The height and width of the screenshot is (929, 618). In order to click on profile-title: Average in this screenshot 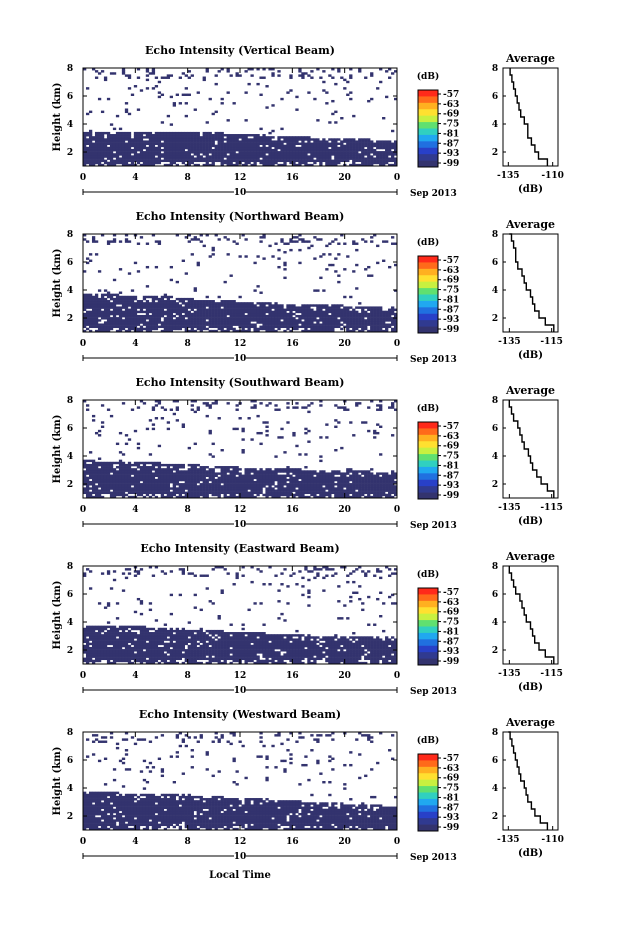, I will do `click(530, 58)`.